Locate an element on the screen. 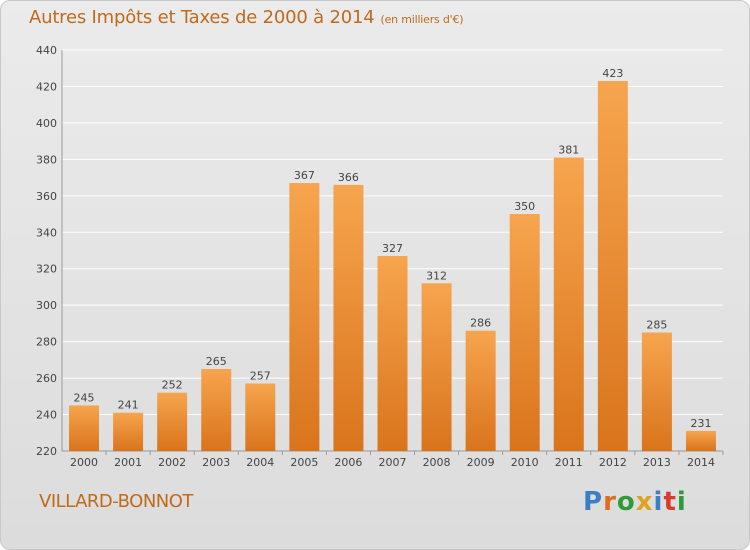  bar-value-label: 312 is located at coordinates (436, 275).